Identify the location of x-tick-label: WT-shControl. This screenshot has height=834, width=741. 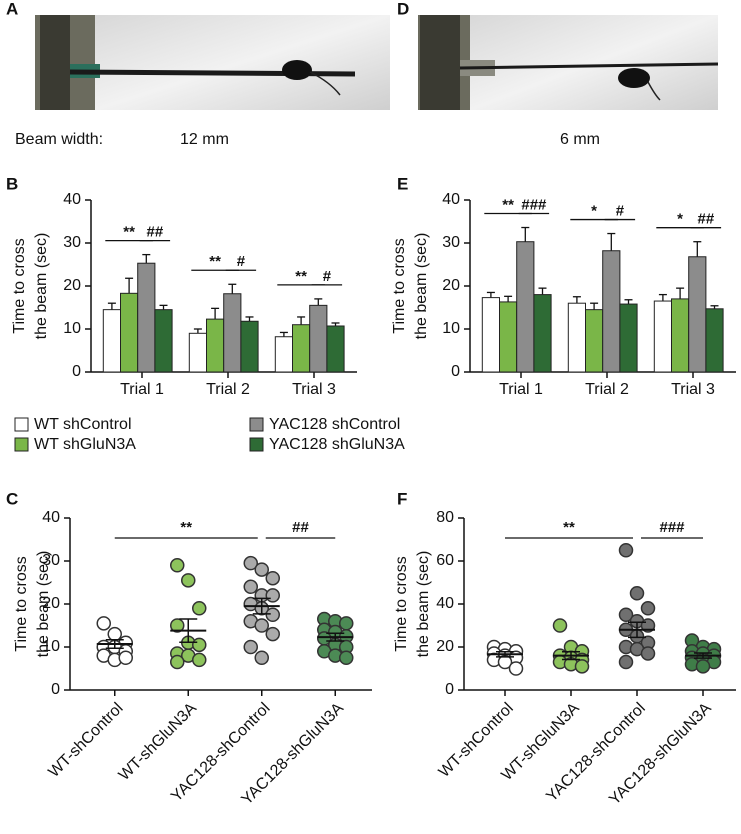
(85, 740).